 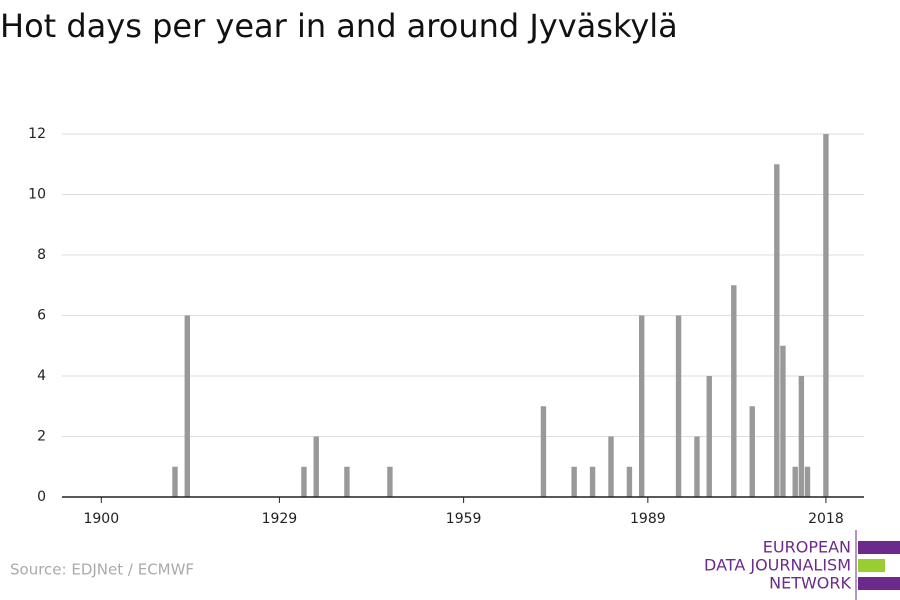 I want to click on x-tick-label: 1900, so click(x=101, y=519).